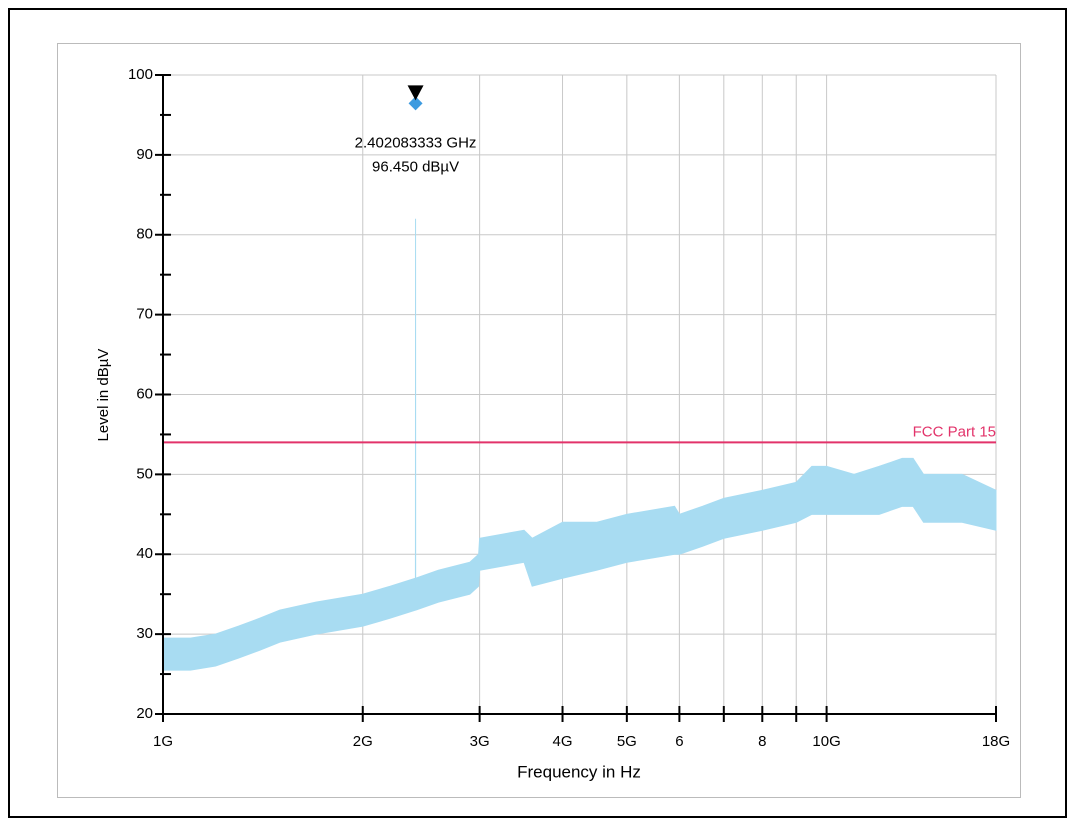 The width and height of the screenshot is (1076, 827). What do you see at coordinates (480, 741) in the screenshot?
I see `x-tick-label: 3G` at bounding box center [480, 741].